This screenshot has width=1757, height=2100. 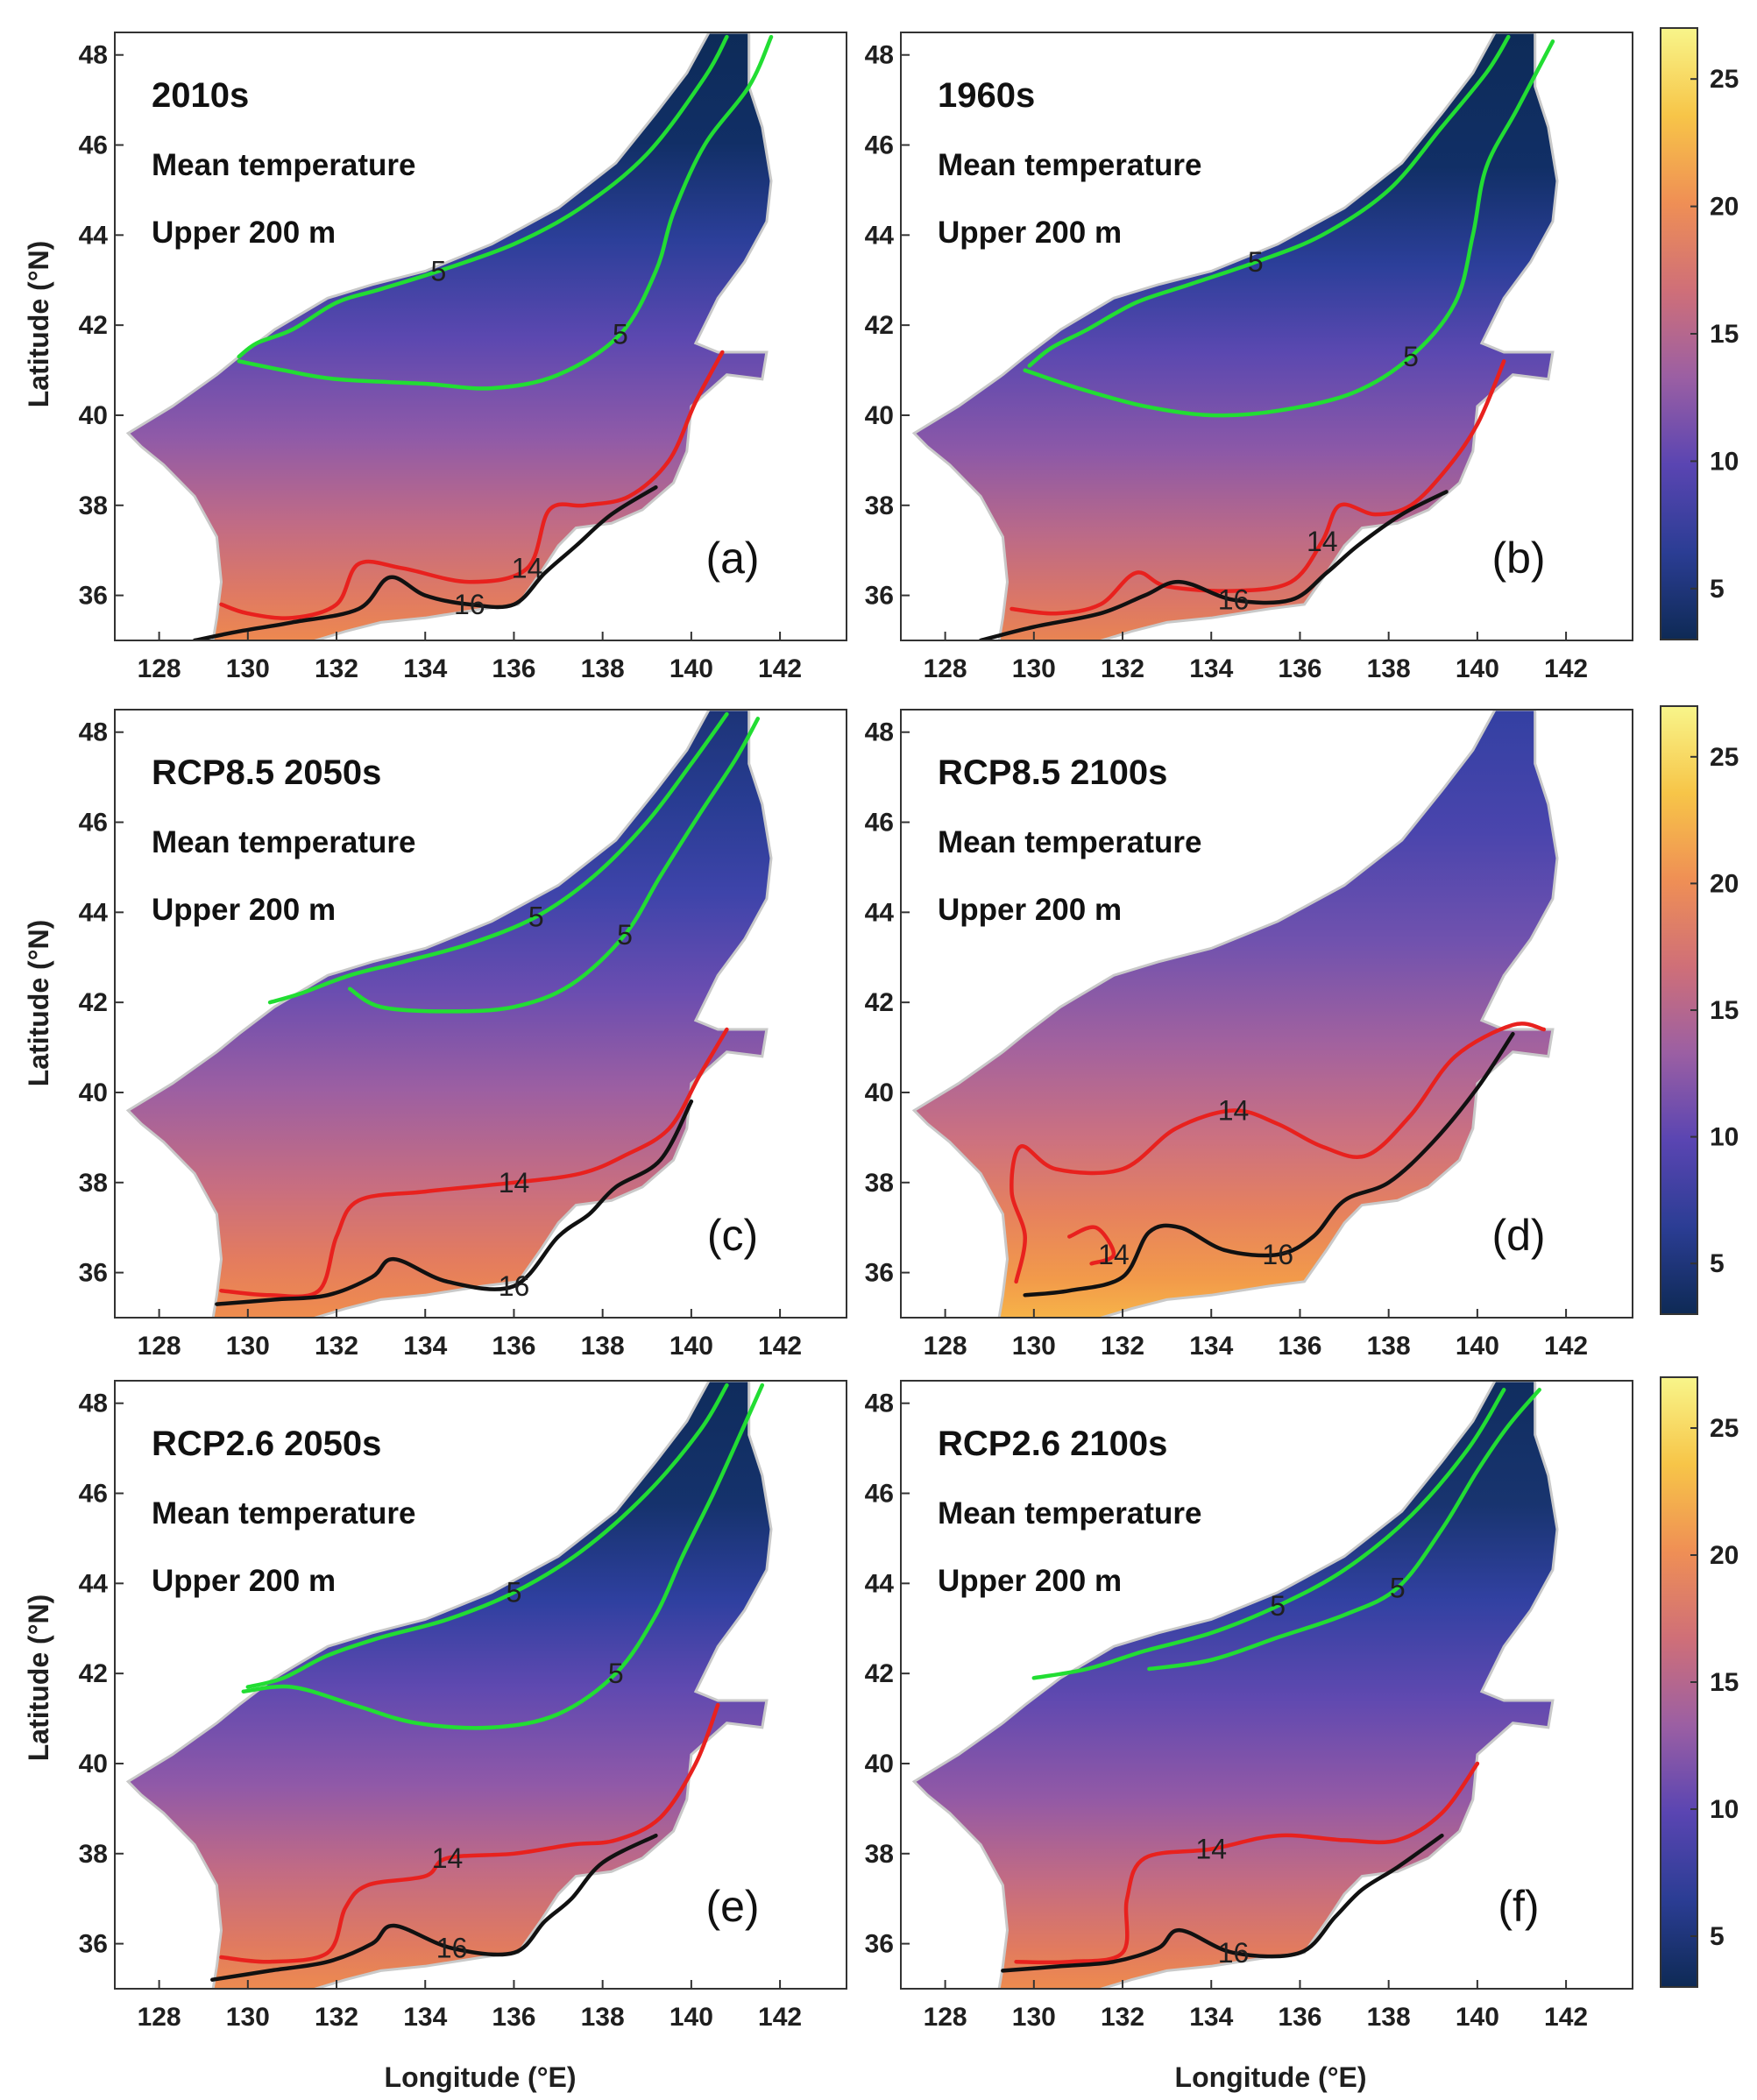 I want to click on contour-16-line, so click(x=1222, y=1903).